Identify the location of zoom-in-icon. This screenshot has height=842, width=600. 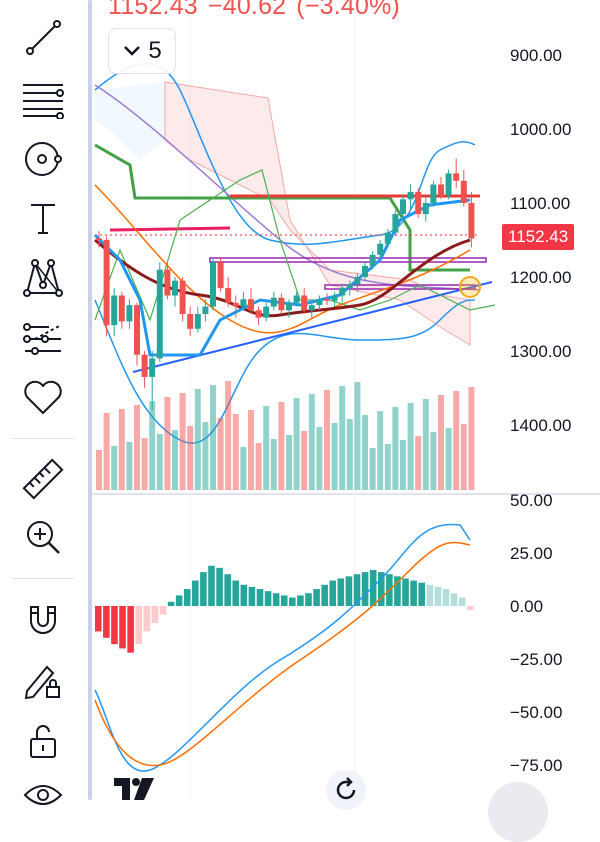
(43, 537).